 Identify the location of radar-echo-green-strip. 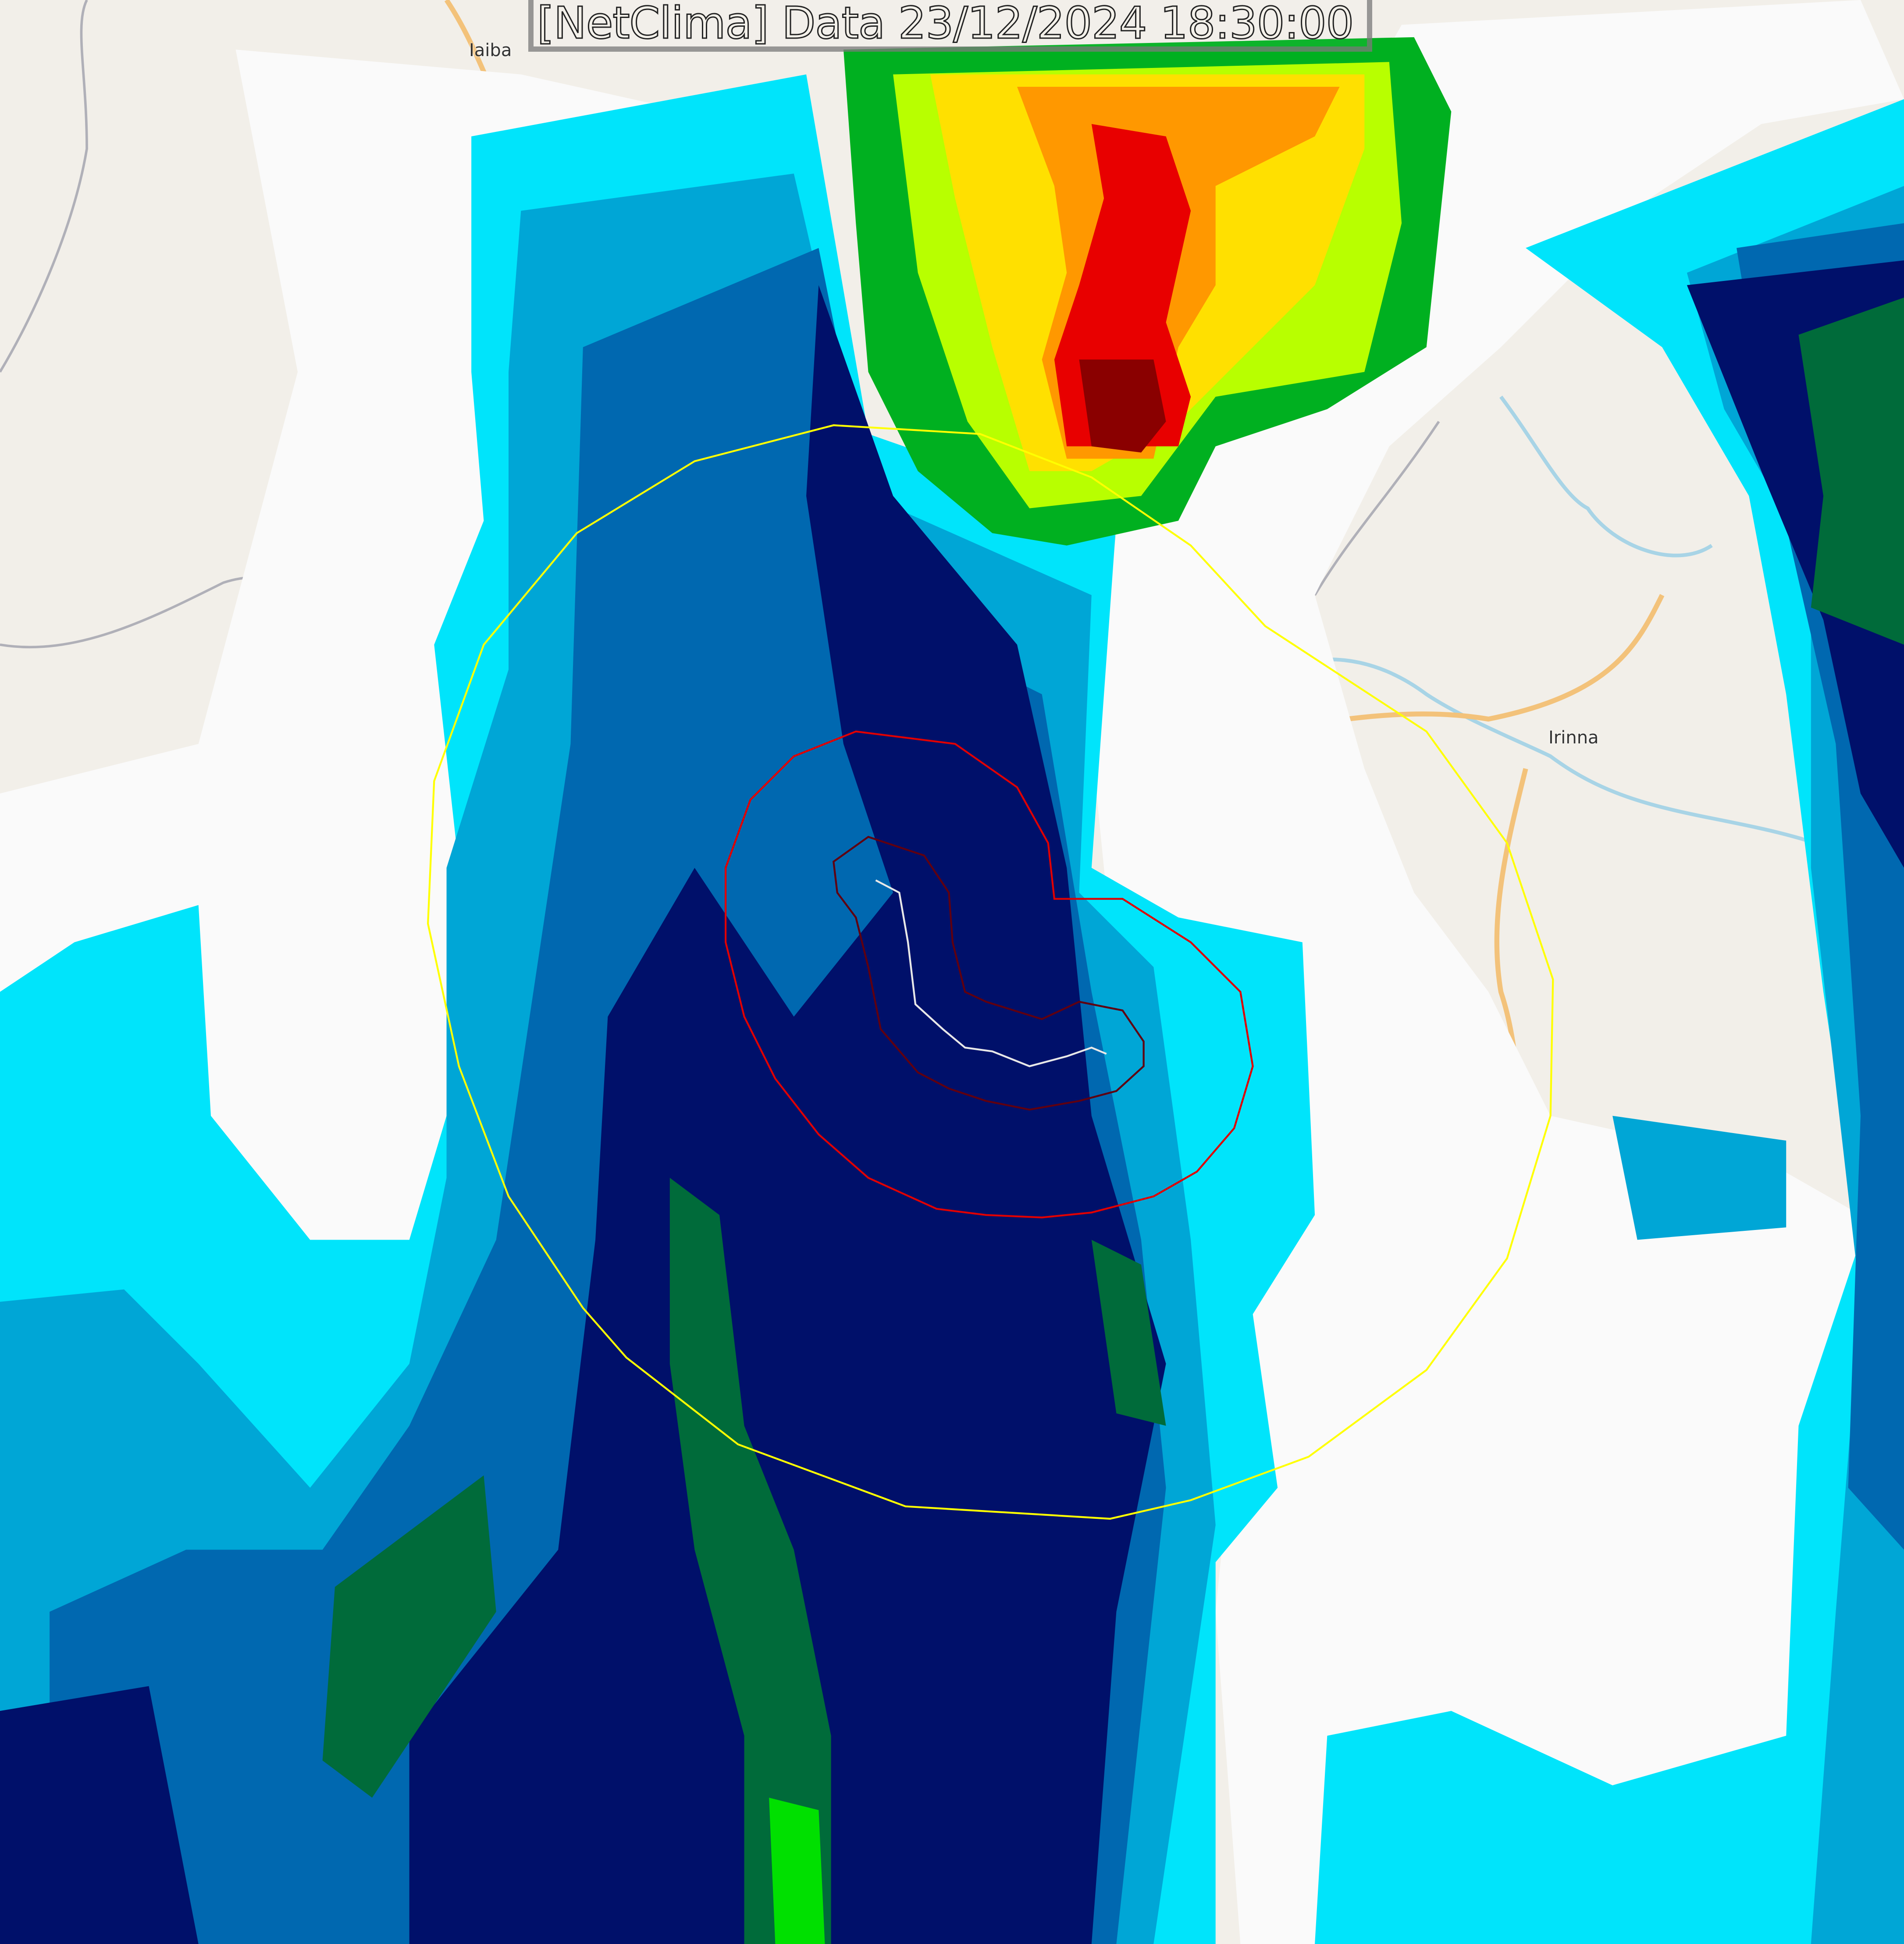
(797, 1871).